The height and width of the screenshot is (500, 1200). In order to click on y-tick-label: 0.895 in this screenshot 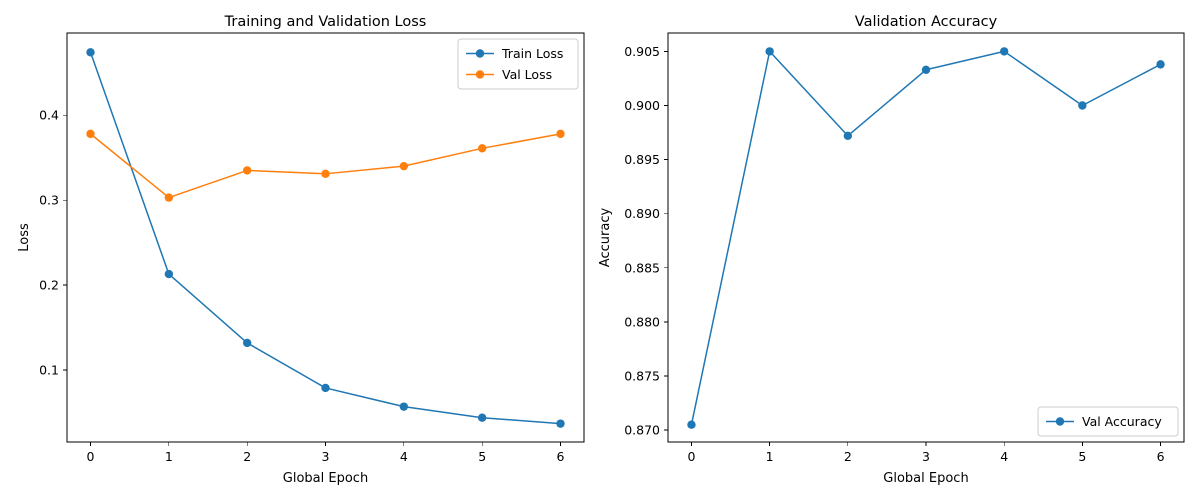, I will do `click(642, 159)`.